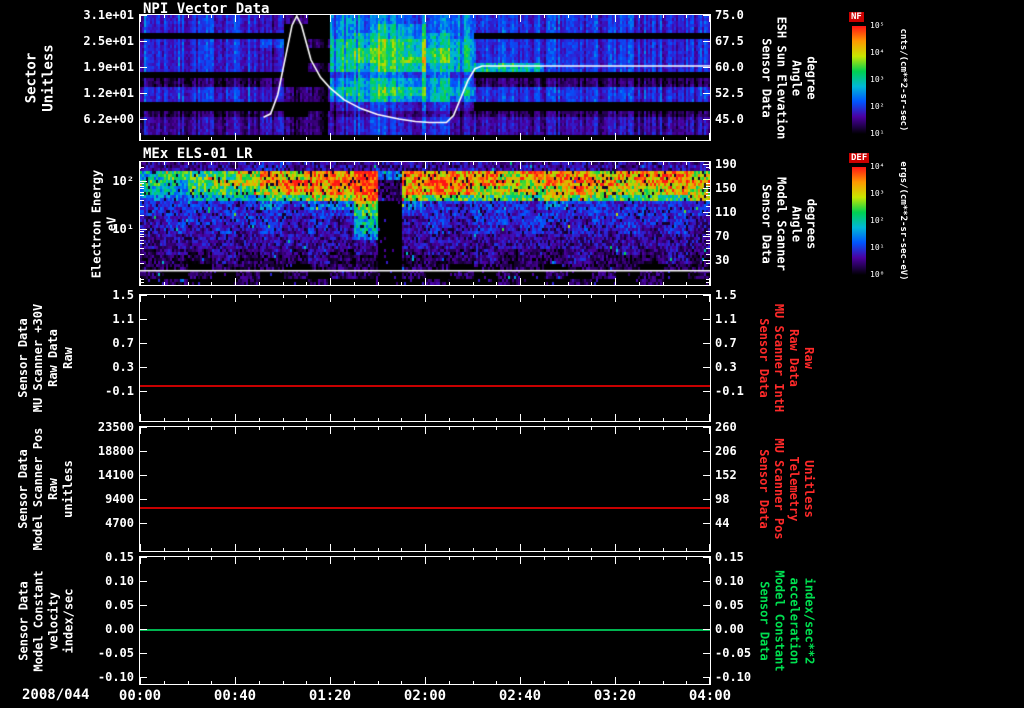 The height and width of the screenshot is (708, 1024). Describe the element at coordinates (710, 696) in the screenshot. I see `x-axis-tick-label: 04:00` at that location.